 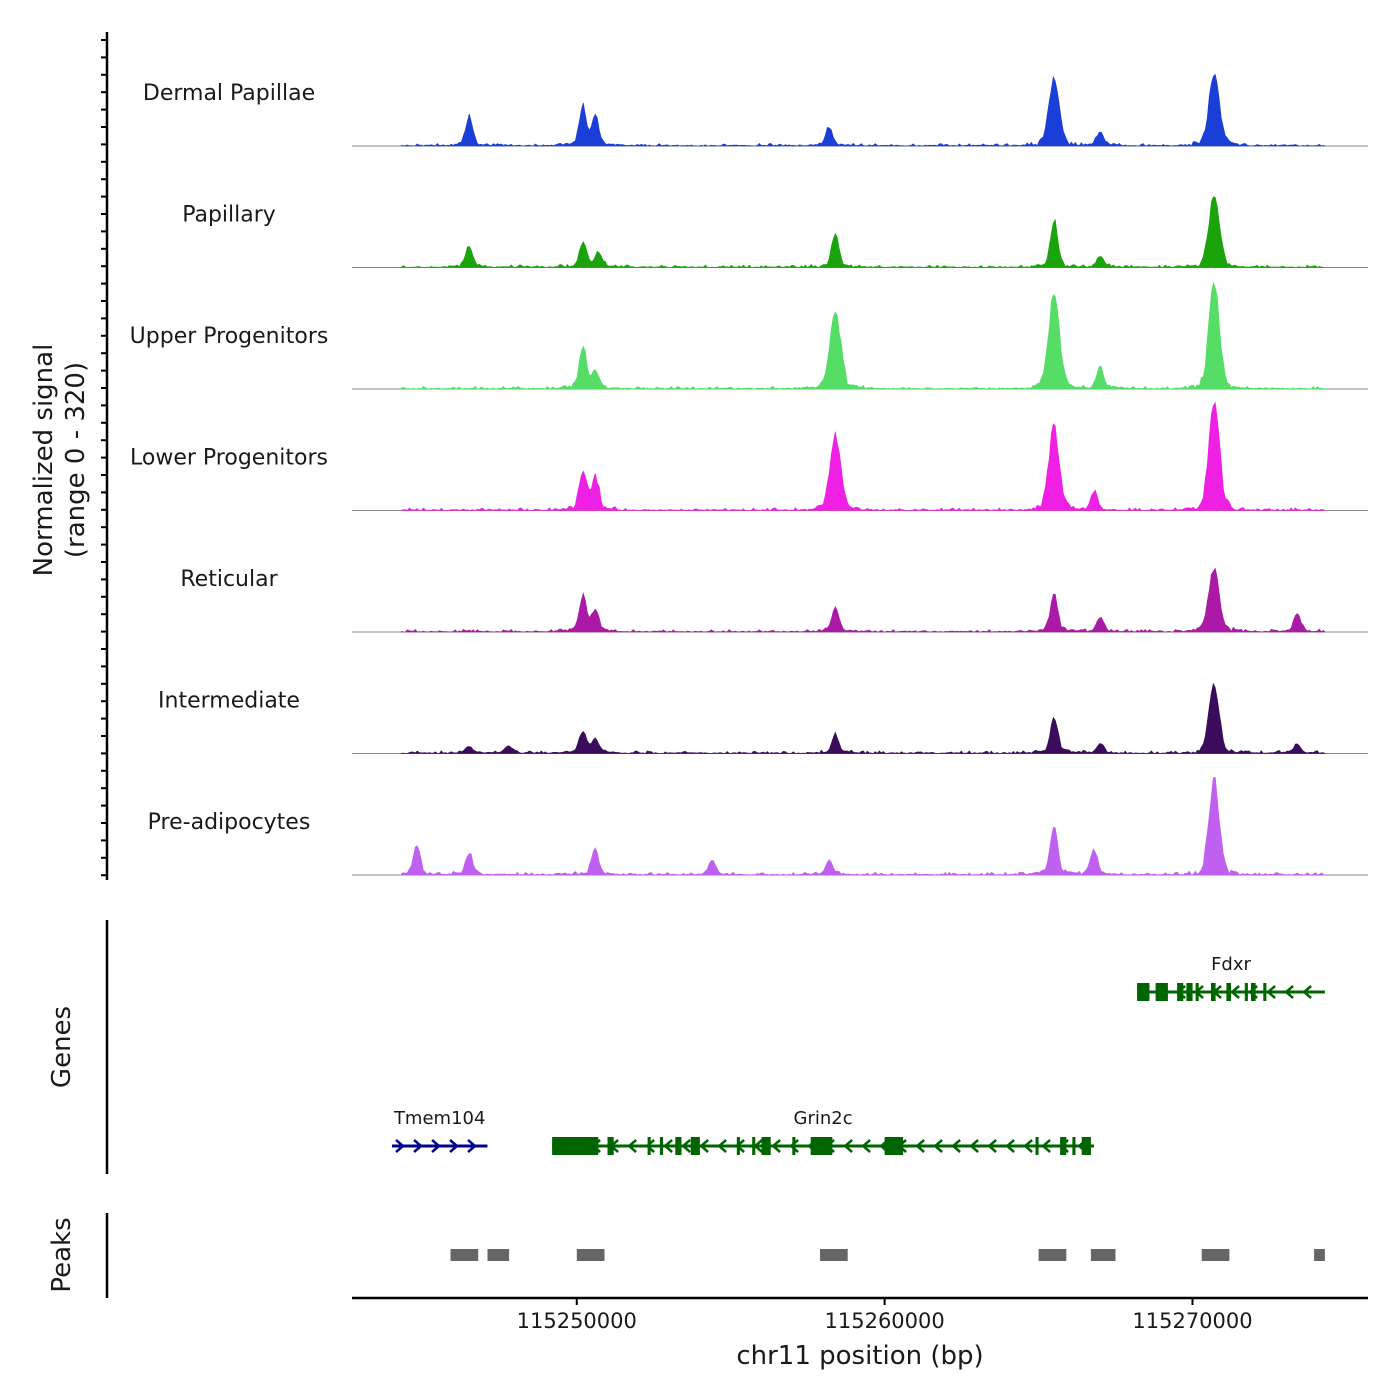 What do you see at coordinates (229, 458) in the screenshot?
I see `coverage-track-label: Lower Progenitors` at bounding box center [229, 458].